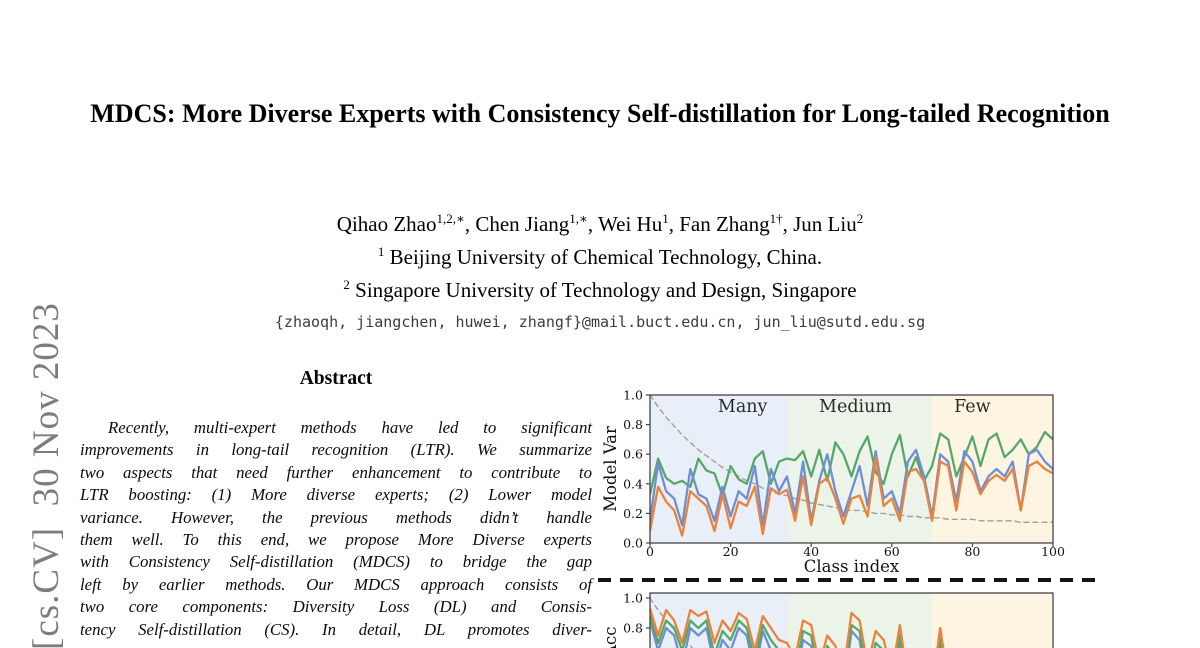 The image size is (1200, 648). What do you see at coordinates (972, 407) in the screenshot?
I see `region-label-few: Few` at bounding box center [972, 407].